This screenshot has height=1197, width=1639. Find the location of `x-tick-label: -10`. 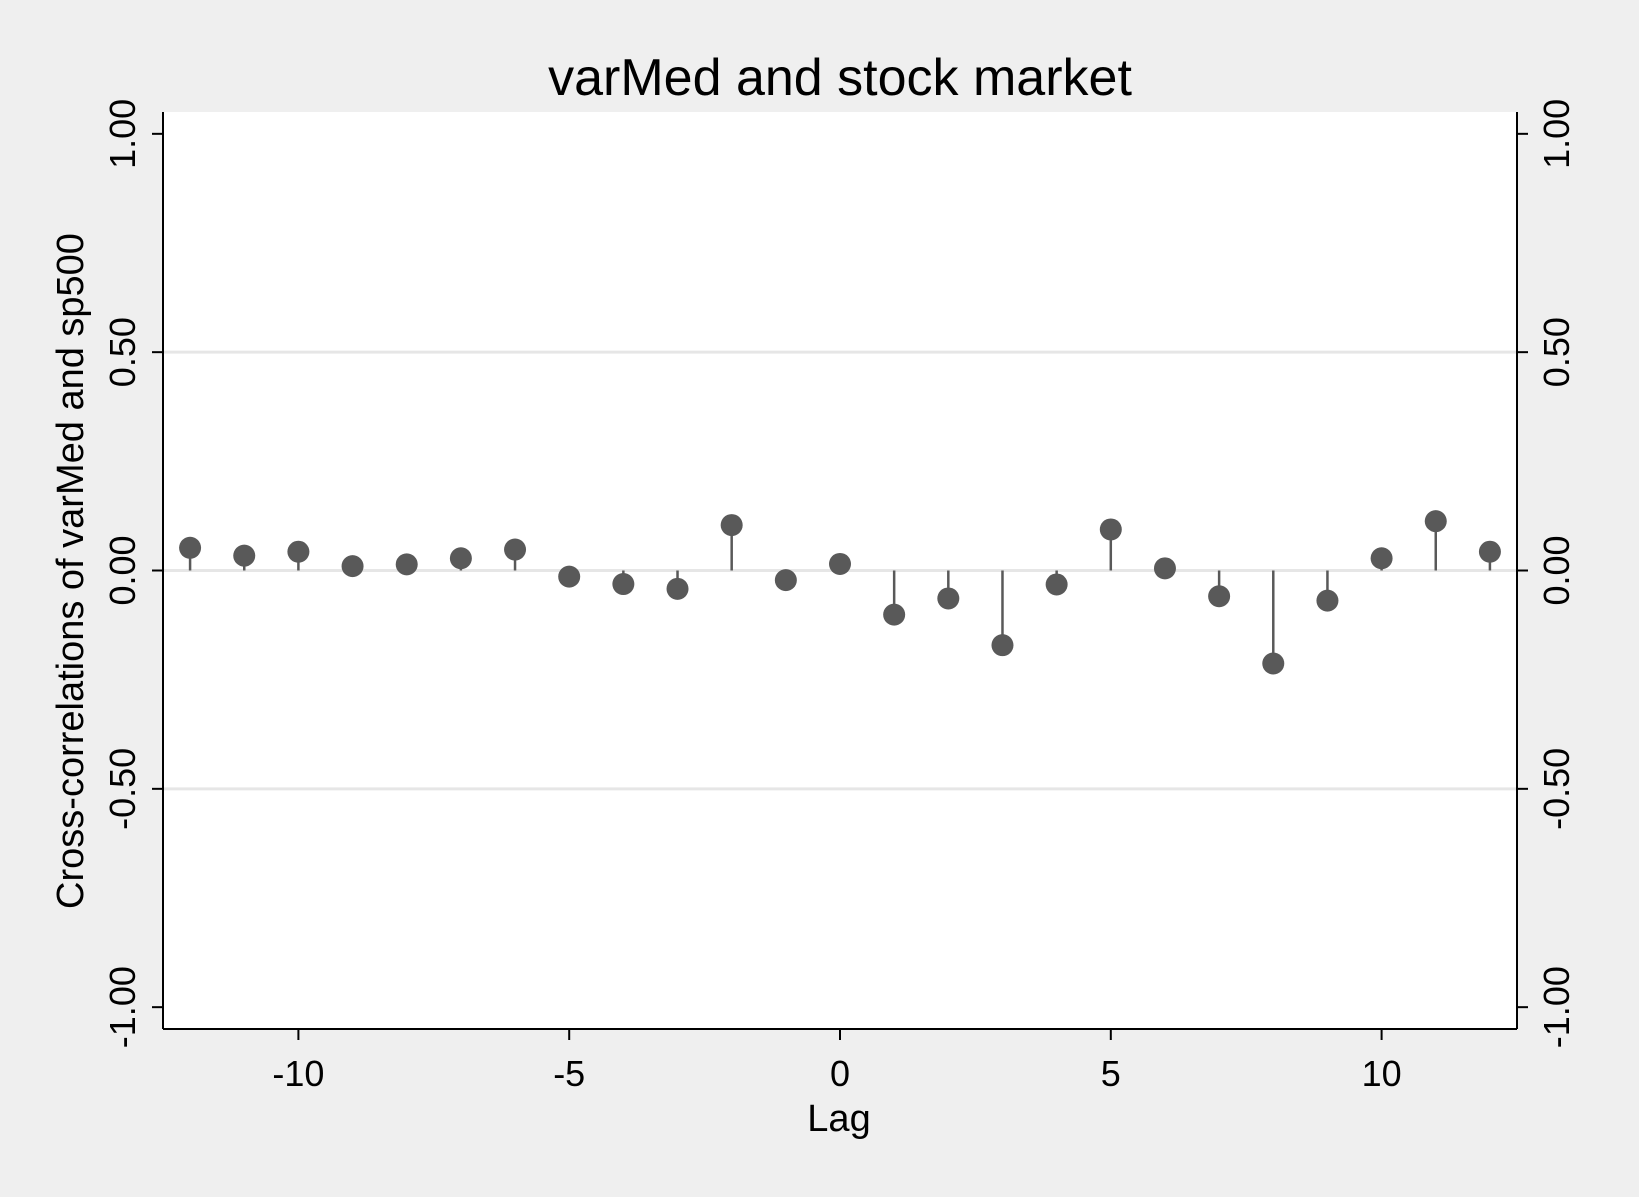

x-tick-label: -10 is located at coordinates (298, 1073).